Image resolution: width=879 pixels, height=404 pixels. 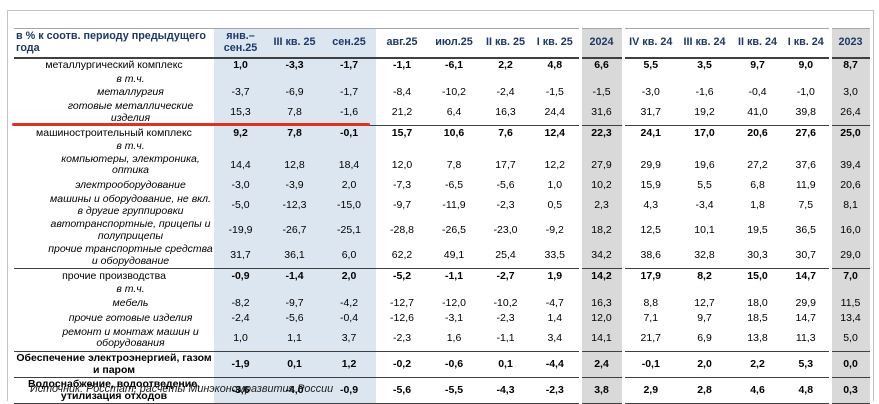 What do you see at coordinates (114, 133) in the screenshot?
I see `row-label: машиностроительный комплекс` at bounding box center [114, 133].